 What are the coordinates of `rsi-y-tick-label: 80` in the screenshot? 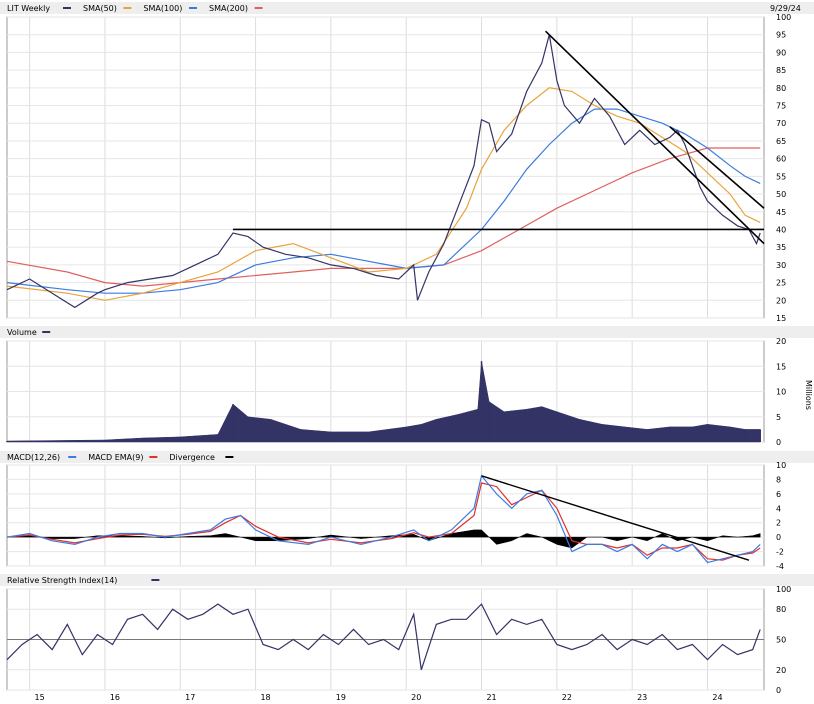 It's located at (781, 609).